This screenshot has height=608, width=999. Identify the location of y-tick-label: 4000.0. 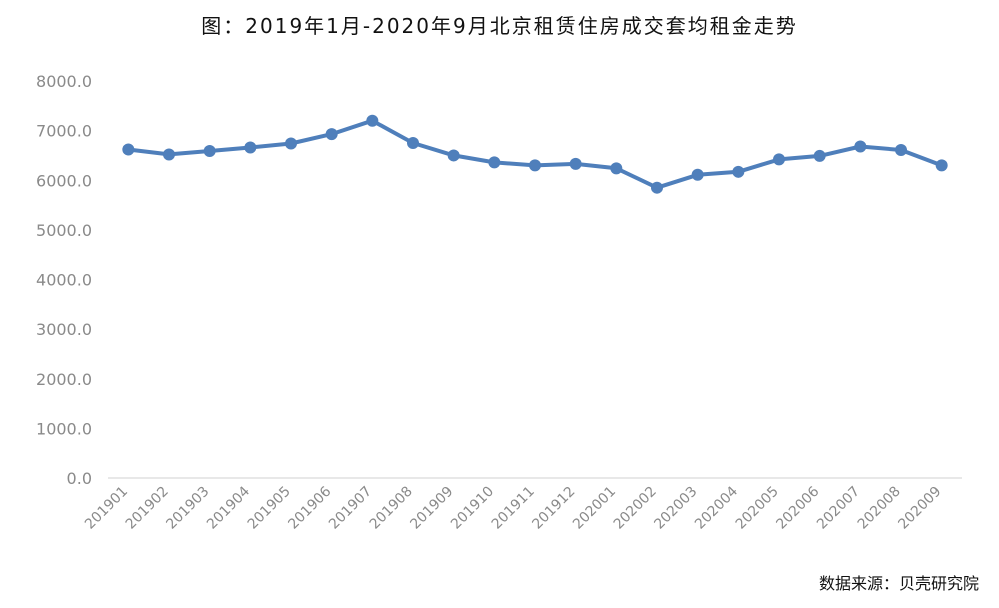
(64, 280).